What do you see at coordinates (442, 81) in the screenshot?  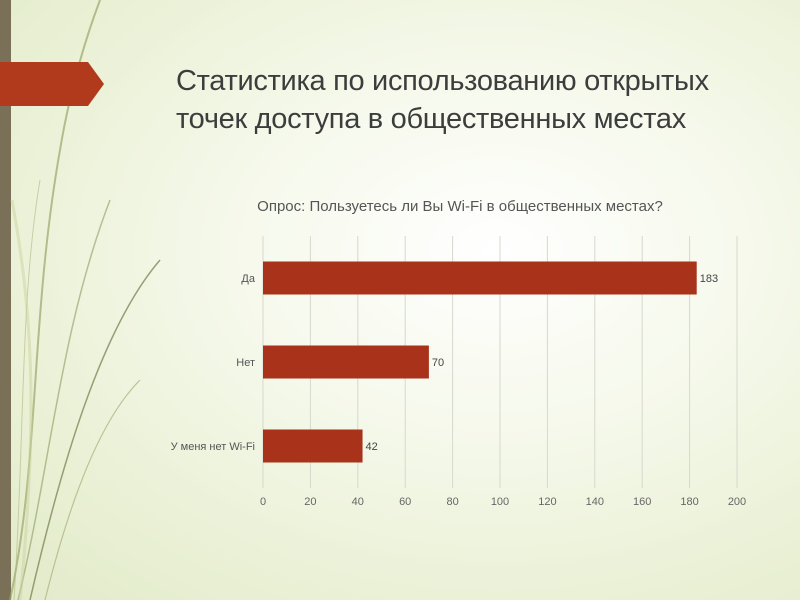 I see `slide-title-line-1: Статистика по использованию открытых` at bounding box center [442, 81].